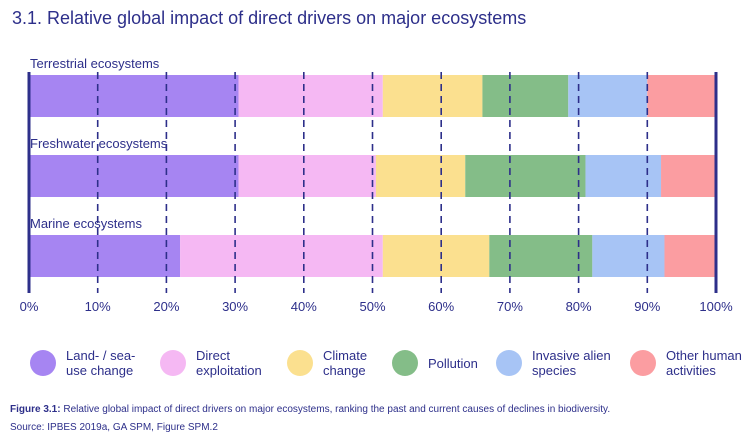 The height and width of the screenshot is (441, 756). I want to click on legend-item-other-activities: Other human activities, so click(688, 363).